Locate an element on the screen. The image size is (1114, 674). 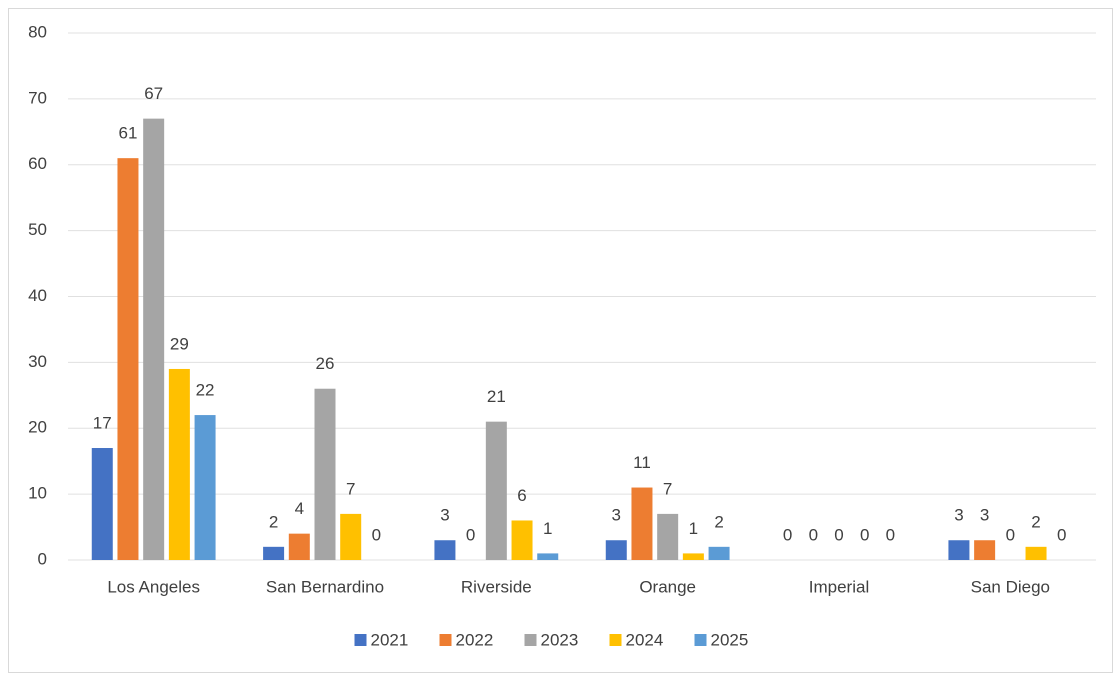
data-label: 29 is located at coordinates (179, 343).